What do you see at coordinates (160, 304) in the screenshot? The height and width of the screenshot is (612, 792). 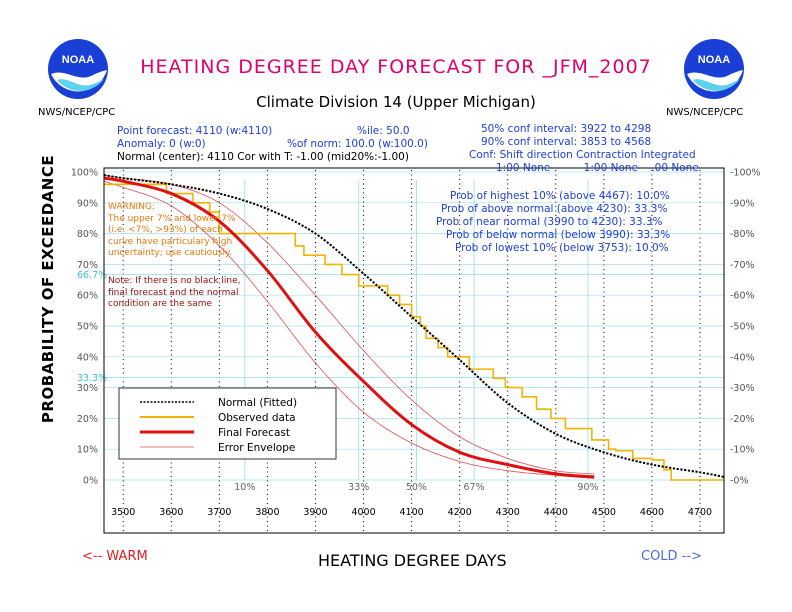 I see `note-line: condition are the same` at bounding box center [160, 304].